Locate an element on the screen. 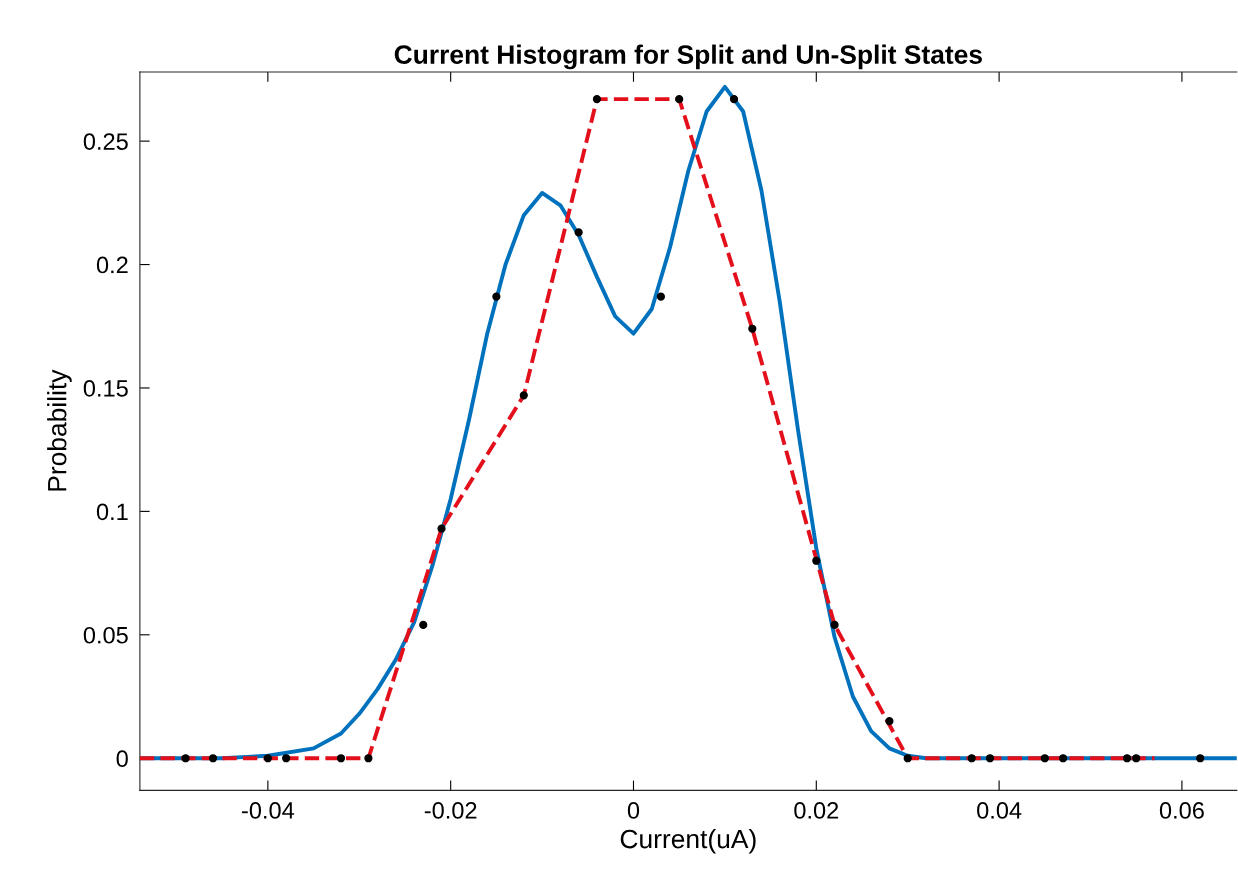 The width and height of the screenshot is (1238, 889). x-tick-label: 0.02 is located at coordinates (816, 810).